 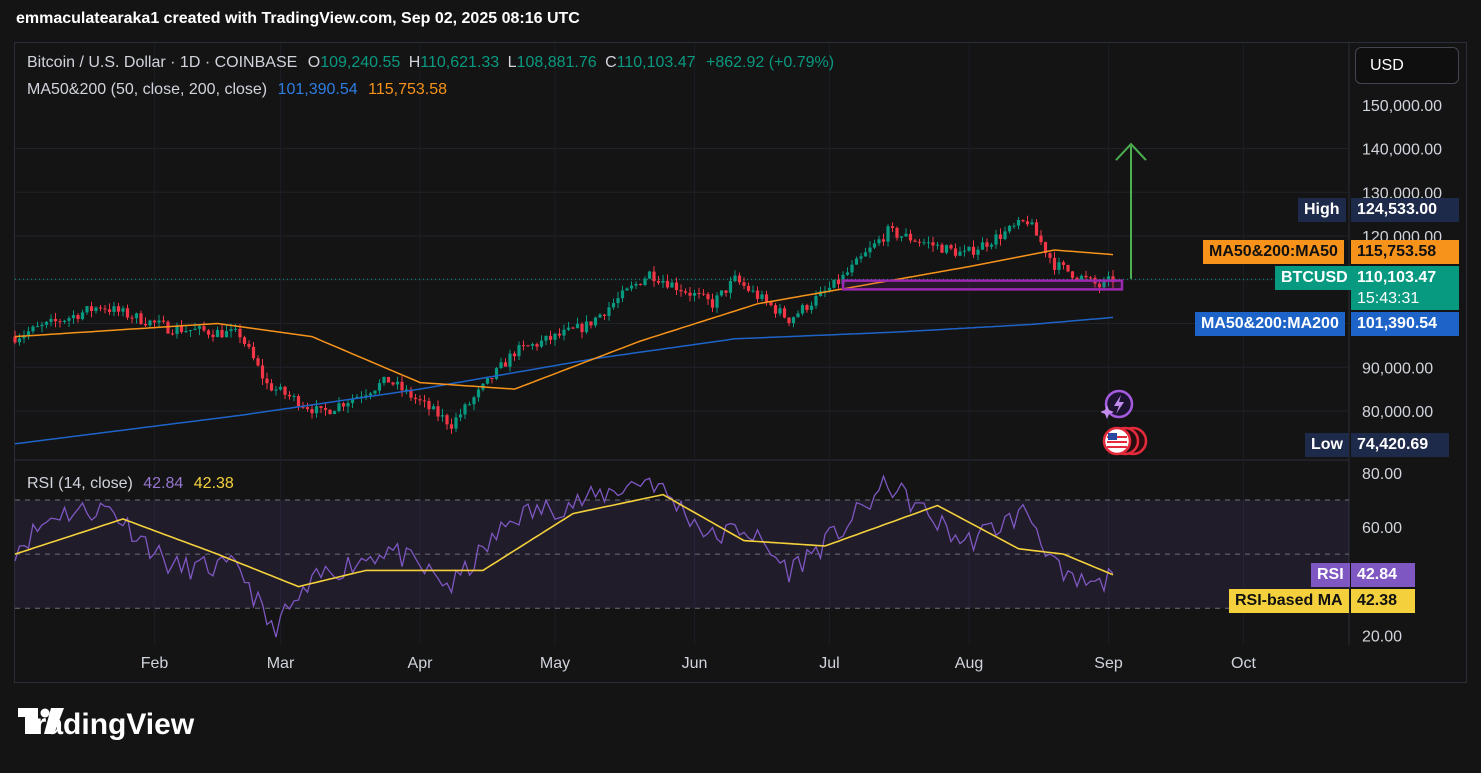 What do you see at coordinates (41, 721) in the screenshot?
I see `tradingview-mark-icon` at bounding box center [41, 721].